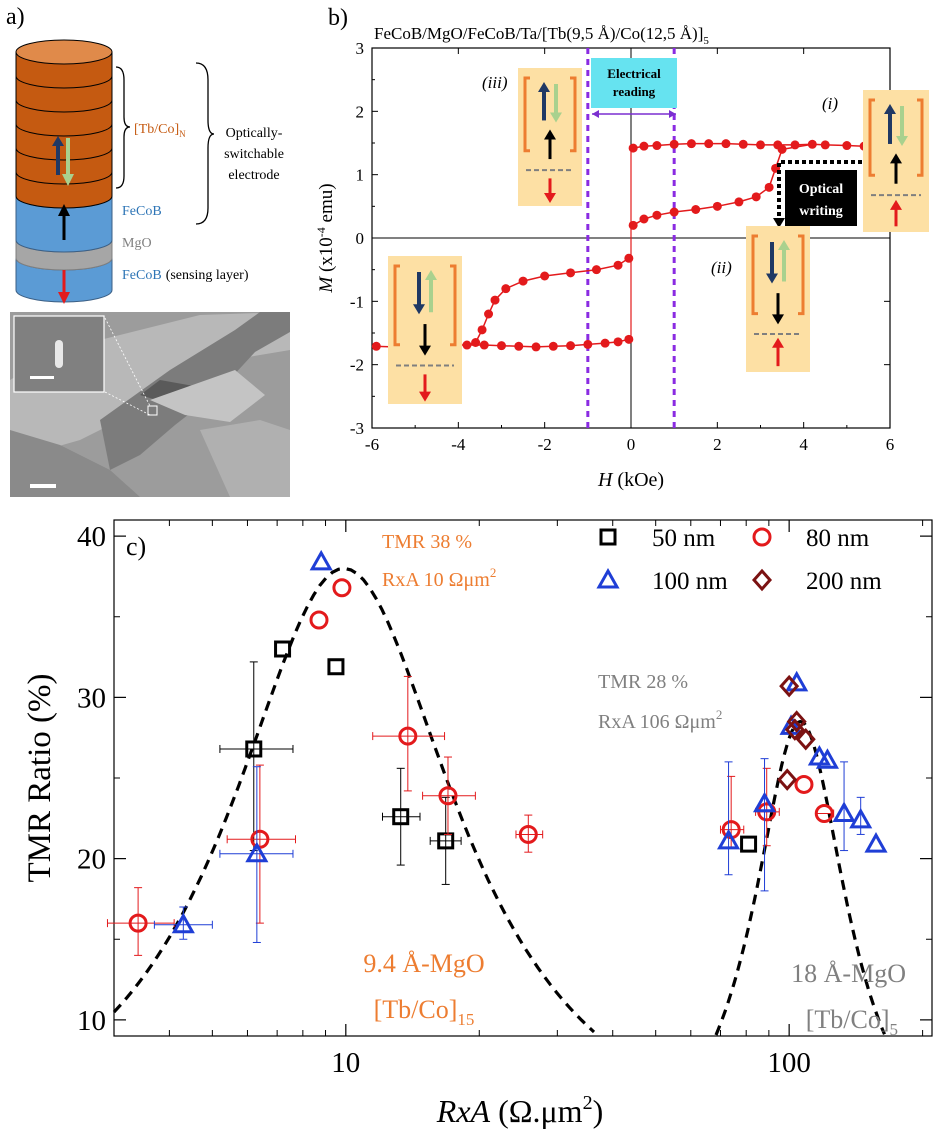 This screenshot has height=1140, width=933. What do you see at coordinates (821, 211) in the screenshot?
I see `optical-writing-label-2: writing` at bounding box center [821, 211].